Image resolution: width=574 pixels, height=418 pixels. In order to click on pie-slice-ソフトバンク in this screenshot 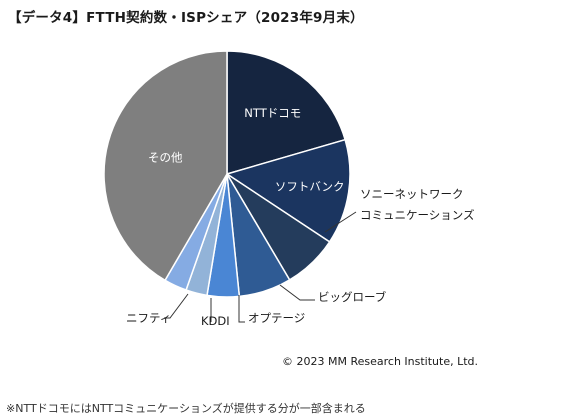, I will do `click(288, 190)`.